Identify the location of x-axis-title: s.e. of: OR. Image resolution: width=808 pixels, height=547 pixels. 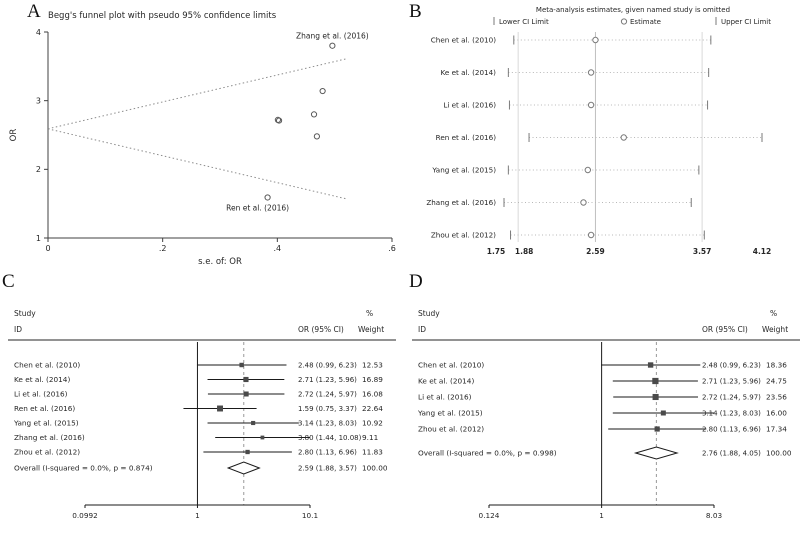
(220, 262).